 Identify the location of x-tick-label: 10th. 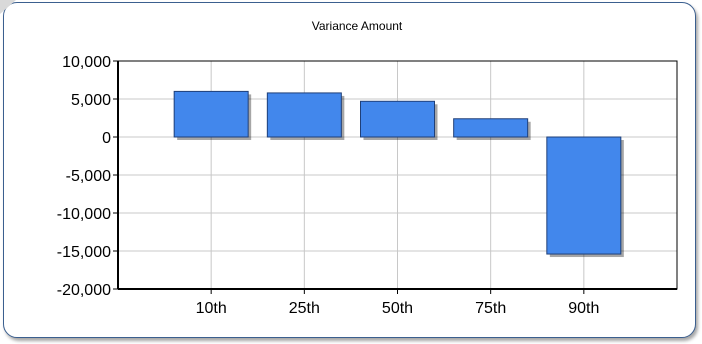
(211, 308).